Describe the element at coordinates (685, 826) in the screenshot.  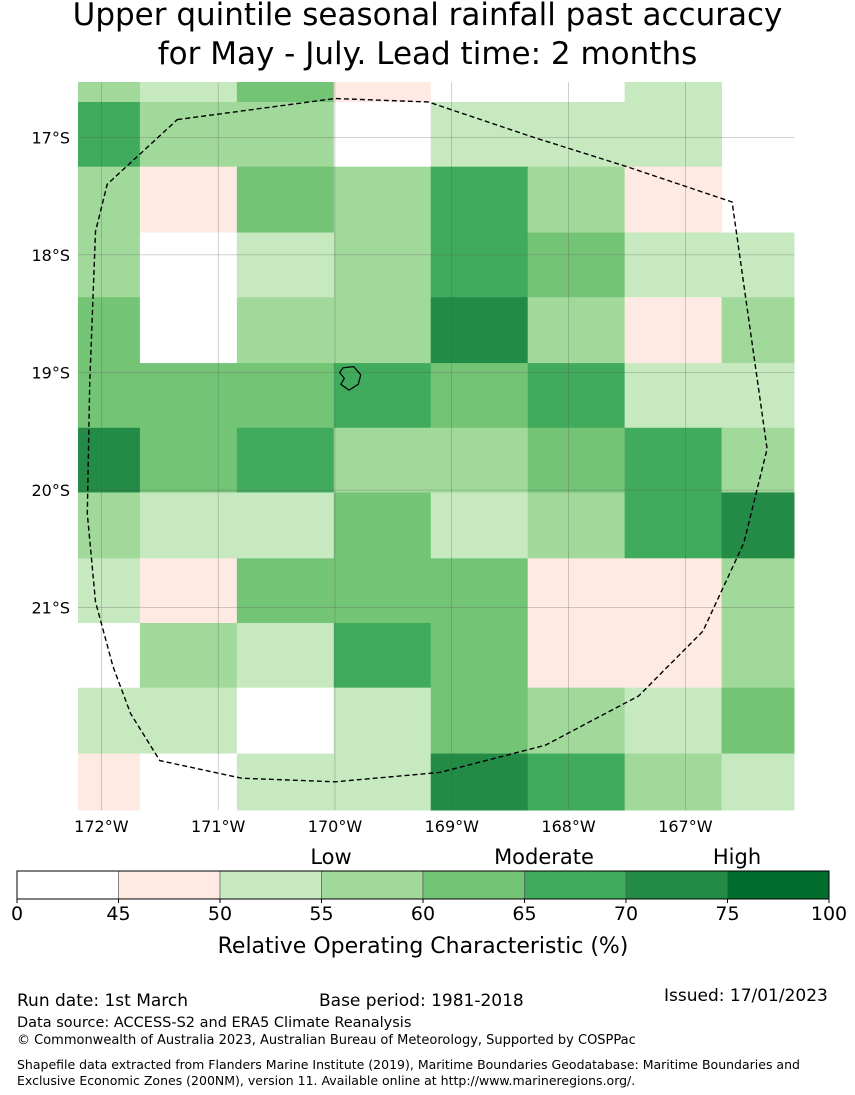
I see `x-tick-label: 167°W` at that location.